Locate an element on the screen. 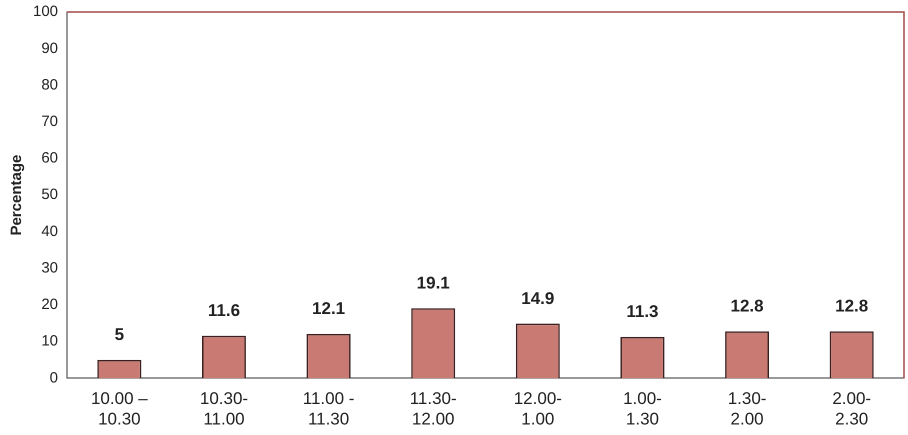  x-tick-label: 11.00 - 11.30 is located at coordinates (328, 408).